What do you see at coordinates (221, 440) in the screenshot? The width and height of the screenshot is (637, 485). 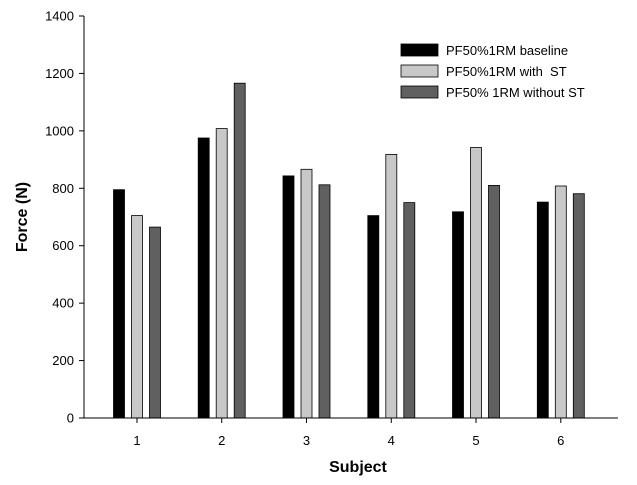 I see `x-tick-label: 2` at bounding box center [221, 440].